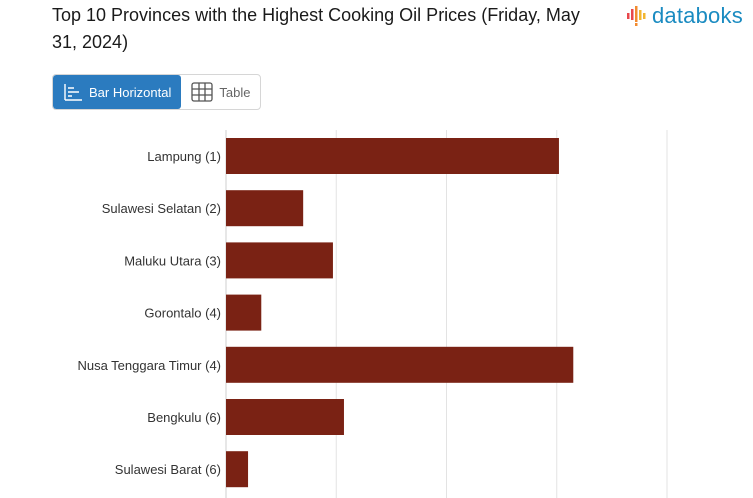 This screenshot has height=498, width=753. What do you see at coordinates (161, 208) in the screenshot?
I see `category-label: Sulawesi Selatan (2)` at bounding box center [161, 208].